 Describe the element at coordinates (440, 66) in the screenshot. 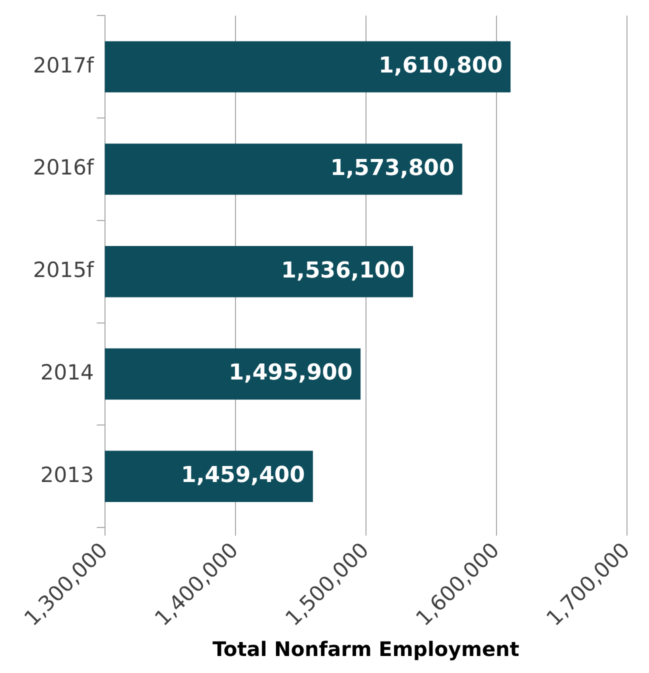

I see `data-label: 1,610,800` at that location.